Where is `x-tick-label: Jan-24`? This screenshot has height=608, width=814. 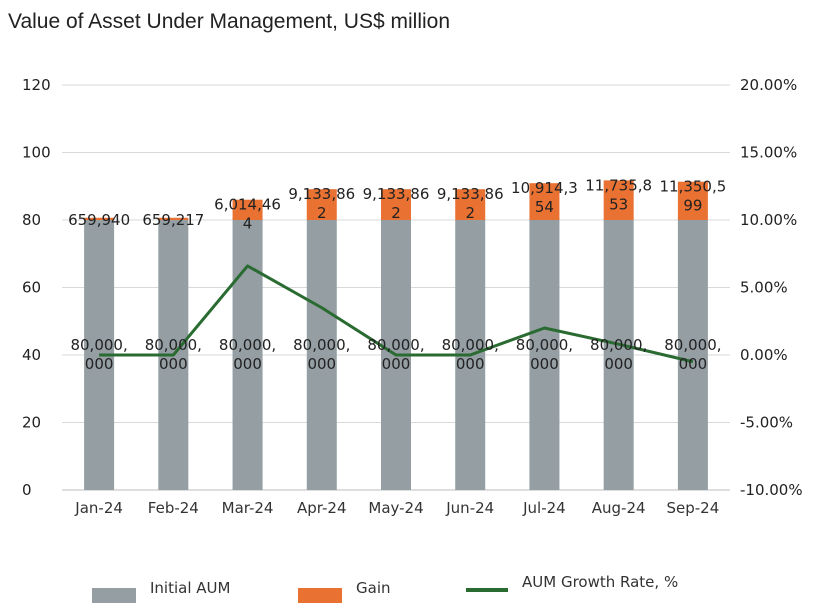
x-tick-label: Jan-24 is located at coordinates (98, 508).